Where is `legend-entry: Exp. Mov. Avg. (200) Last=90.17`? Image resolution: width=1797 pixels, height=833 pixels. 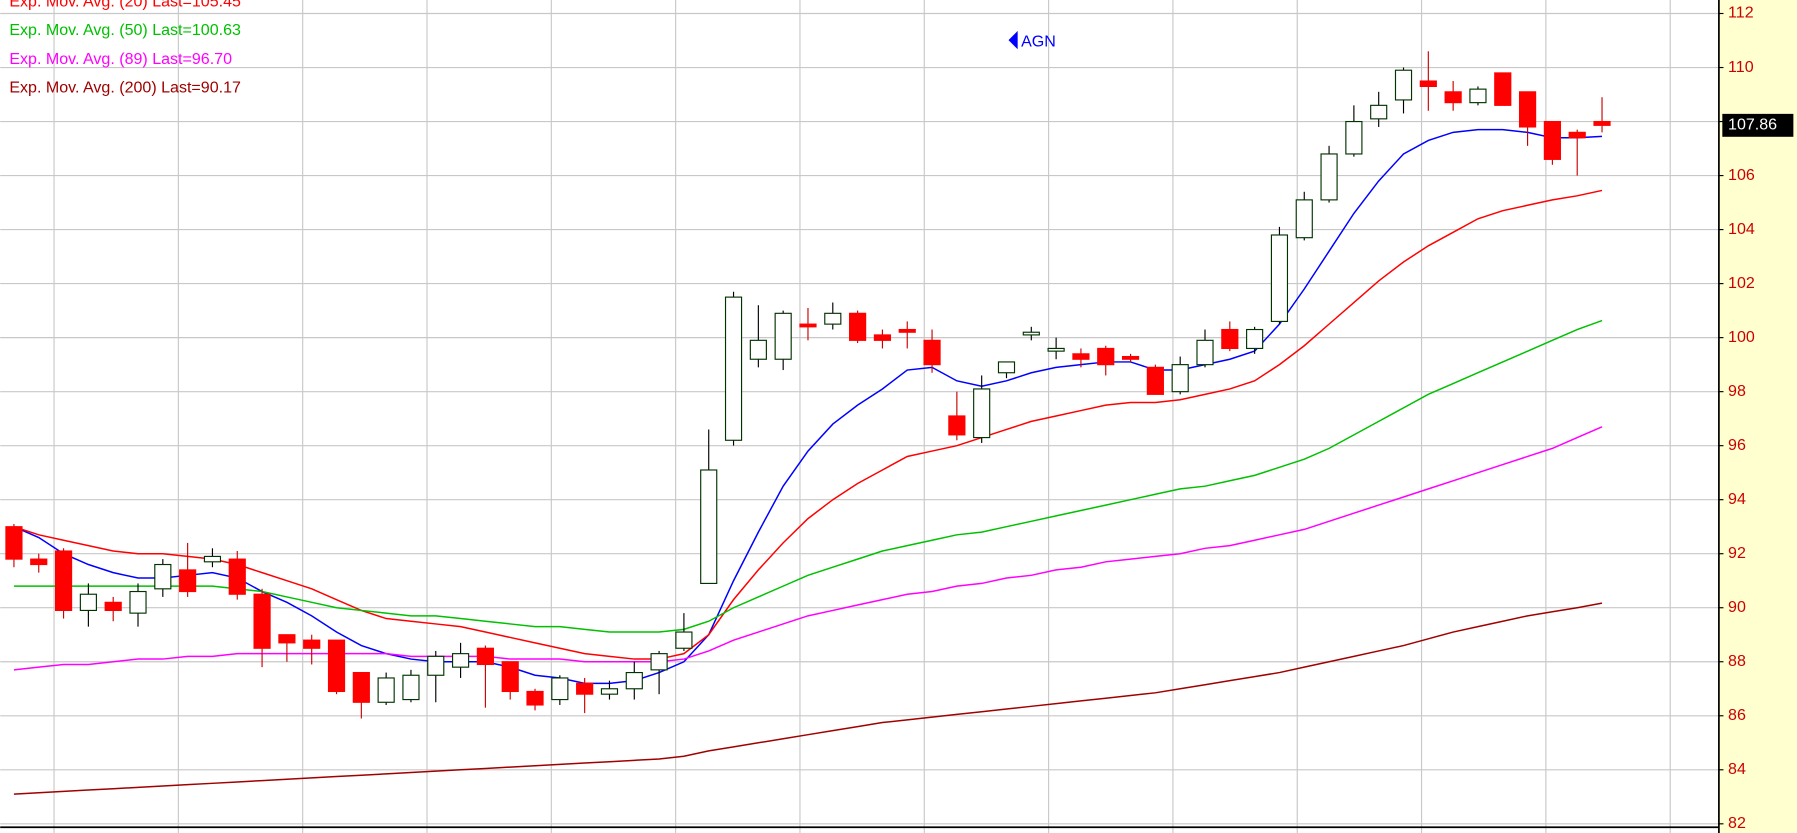 legend-entry: Exp. Mov. Avg. (200) Last=90.17 is located at coordinates (125, 87).